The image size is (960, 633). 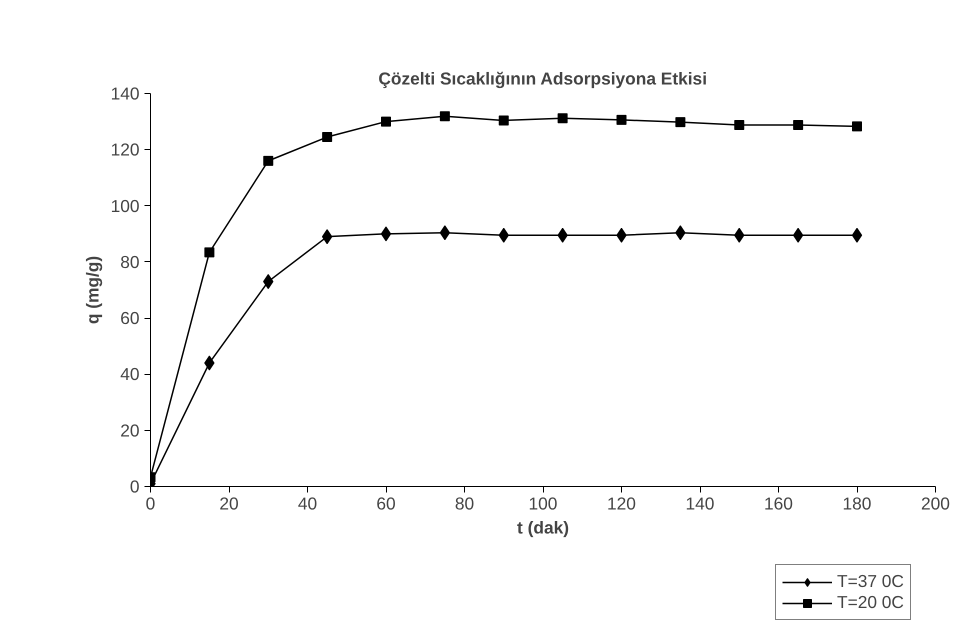 What do you see at coordinates (125, 206) in the screenshot?
I see `y-tick-label: 100` at bounding box center [125, 206].